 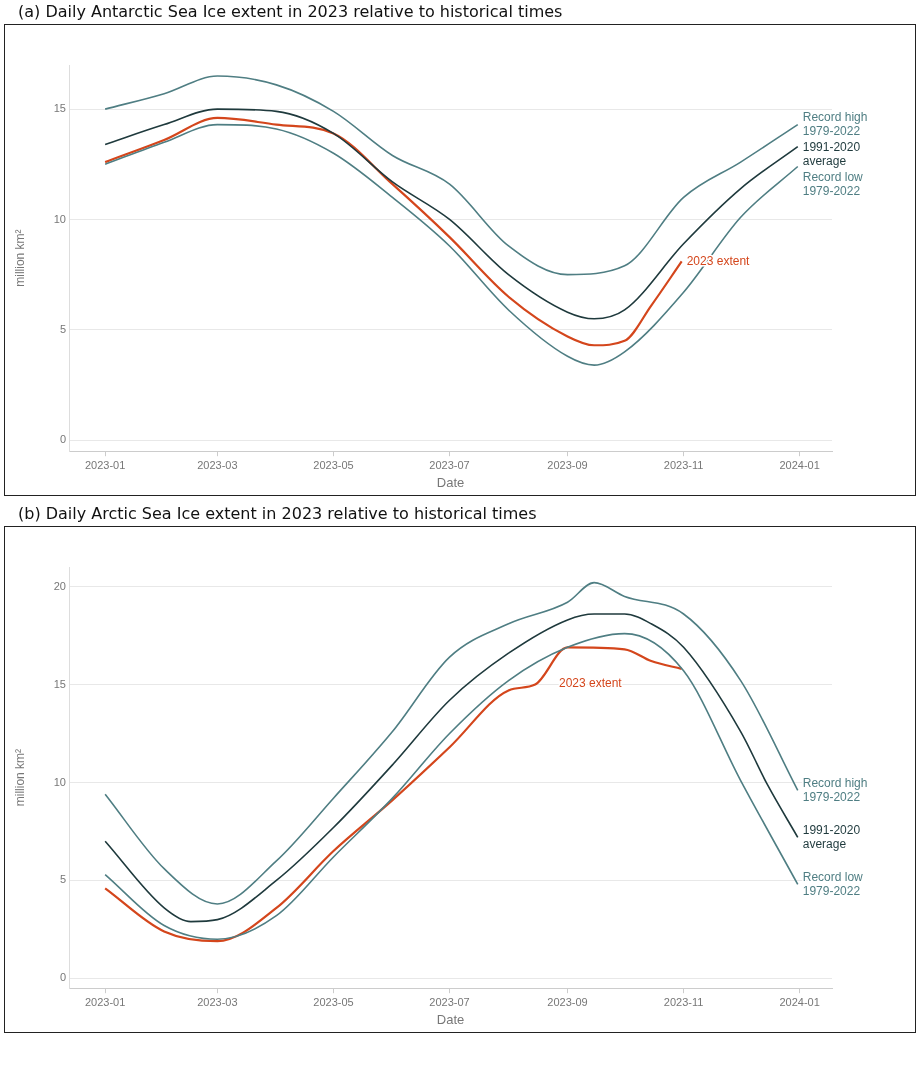 I want to click on series-label: 2023 extent, so click(x=590, y=683).